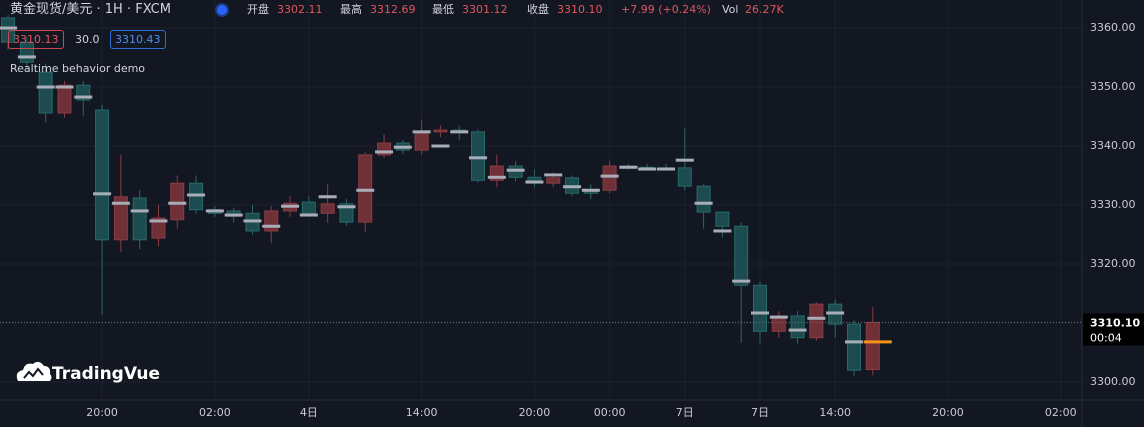 The image size is (1144, 427). What do you see at coordinates (36, 39) in the screenshot?
I see `indicator-lower: 3310.13` at bounding box center [36, 39].